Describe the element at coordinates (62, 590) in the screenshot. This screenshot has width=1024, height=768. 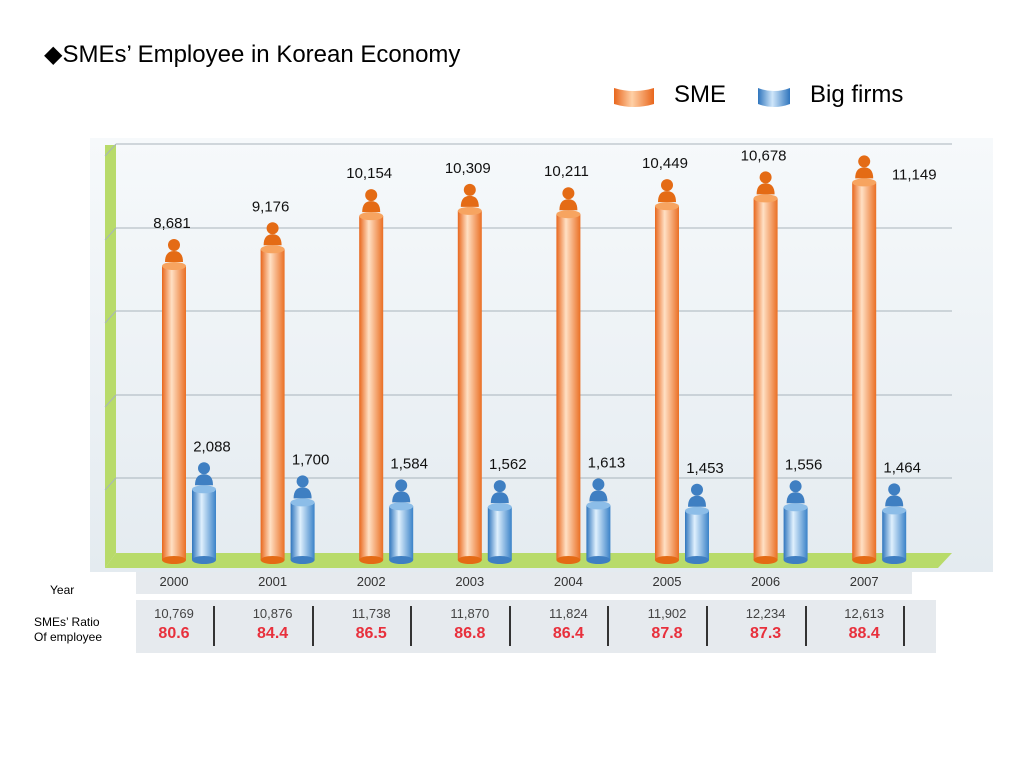
I see `year-row-label: Year` at that location.